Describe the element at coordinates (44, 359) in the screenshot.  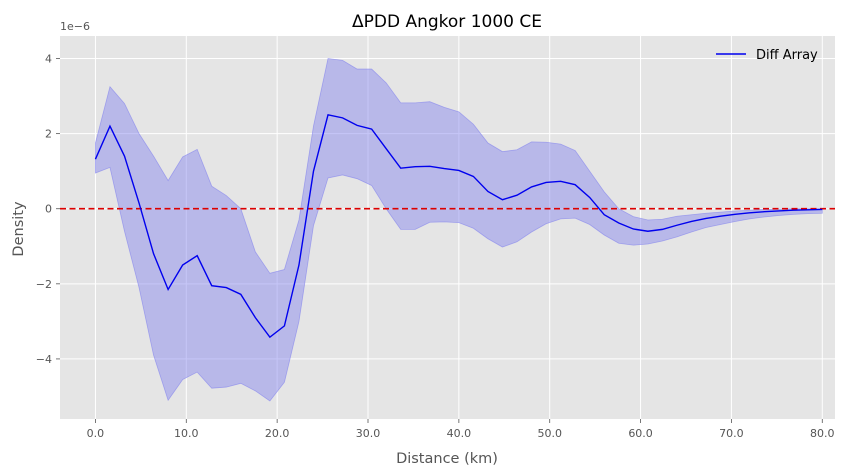
I see `y-tick-label: −4` at that location.